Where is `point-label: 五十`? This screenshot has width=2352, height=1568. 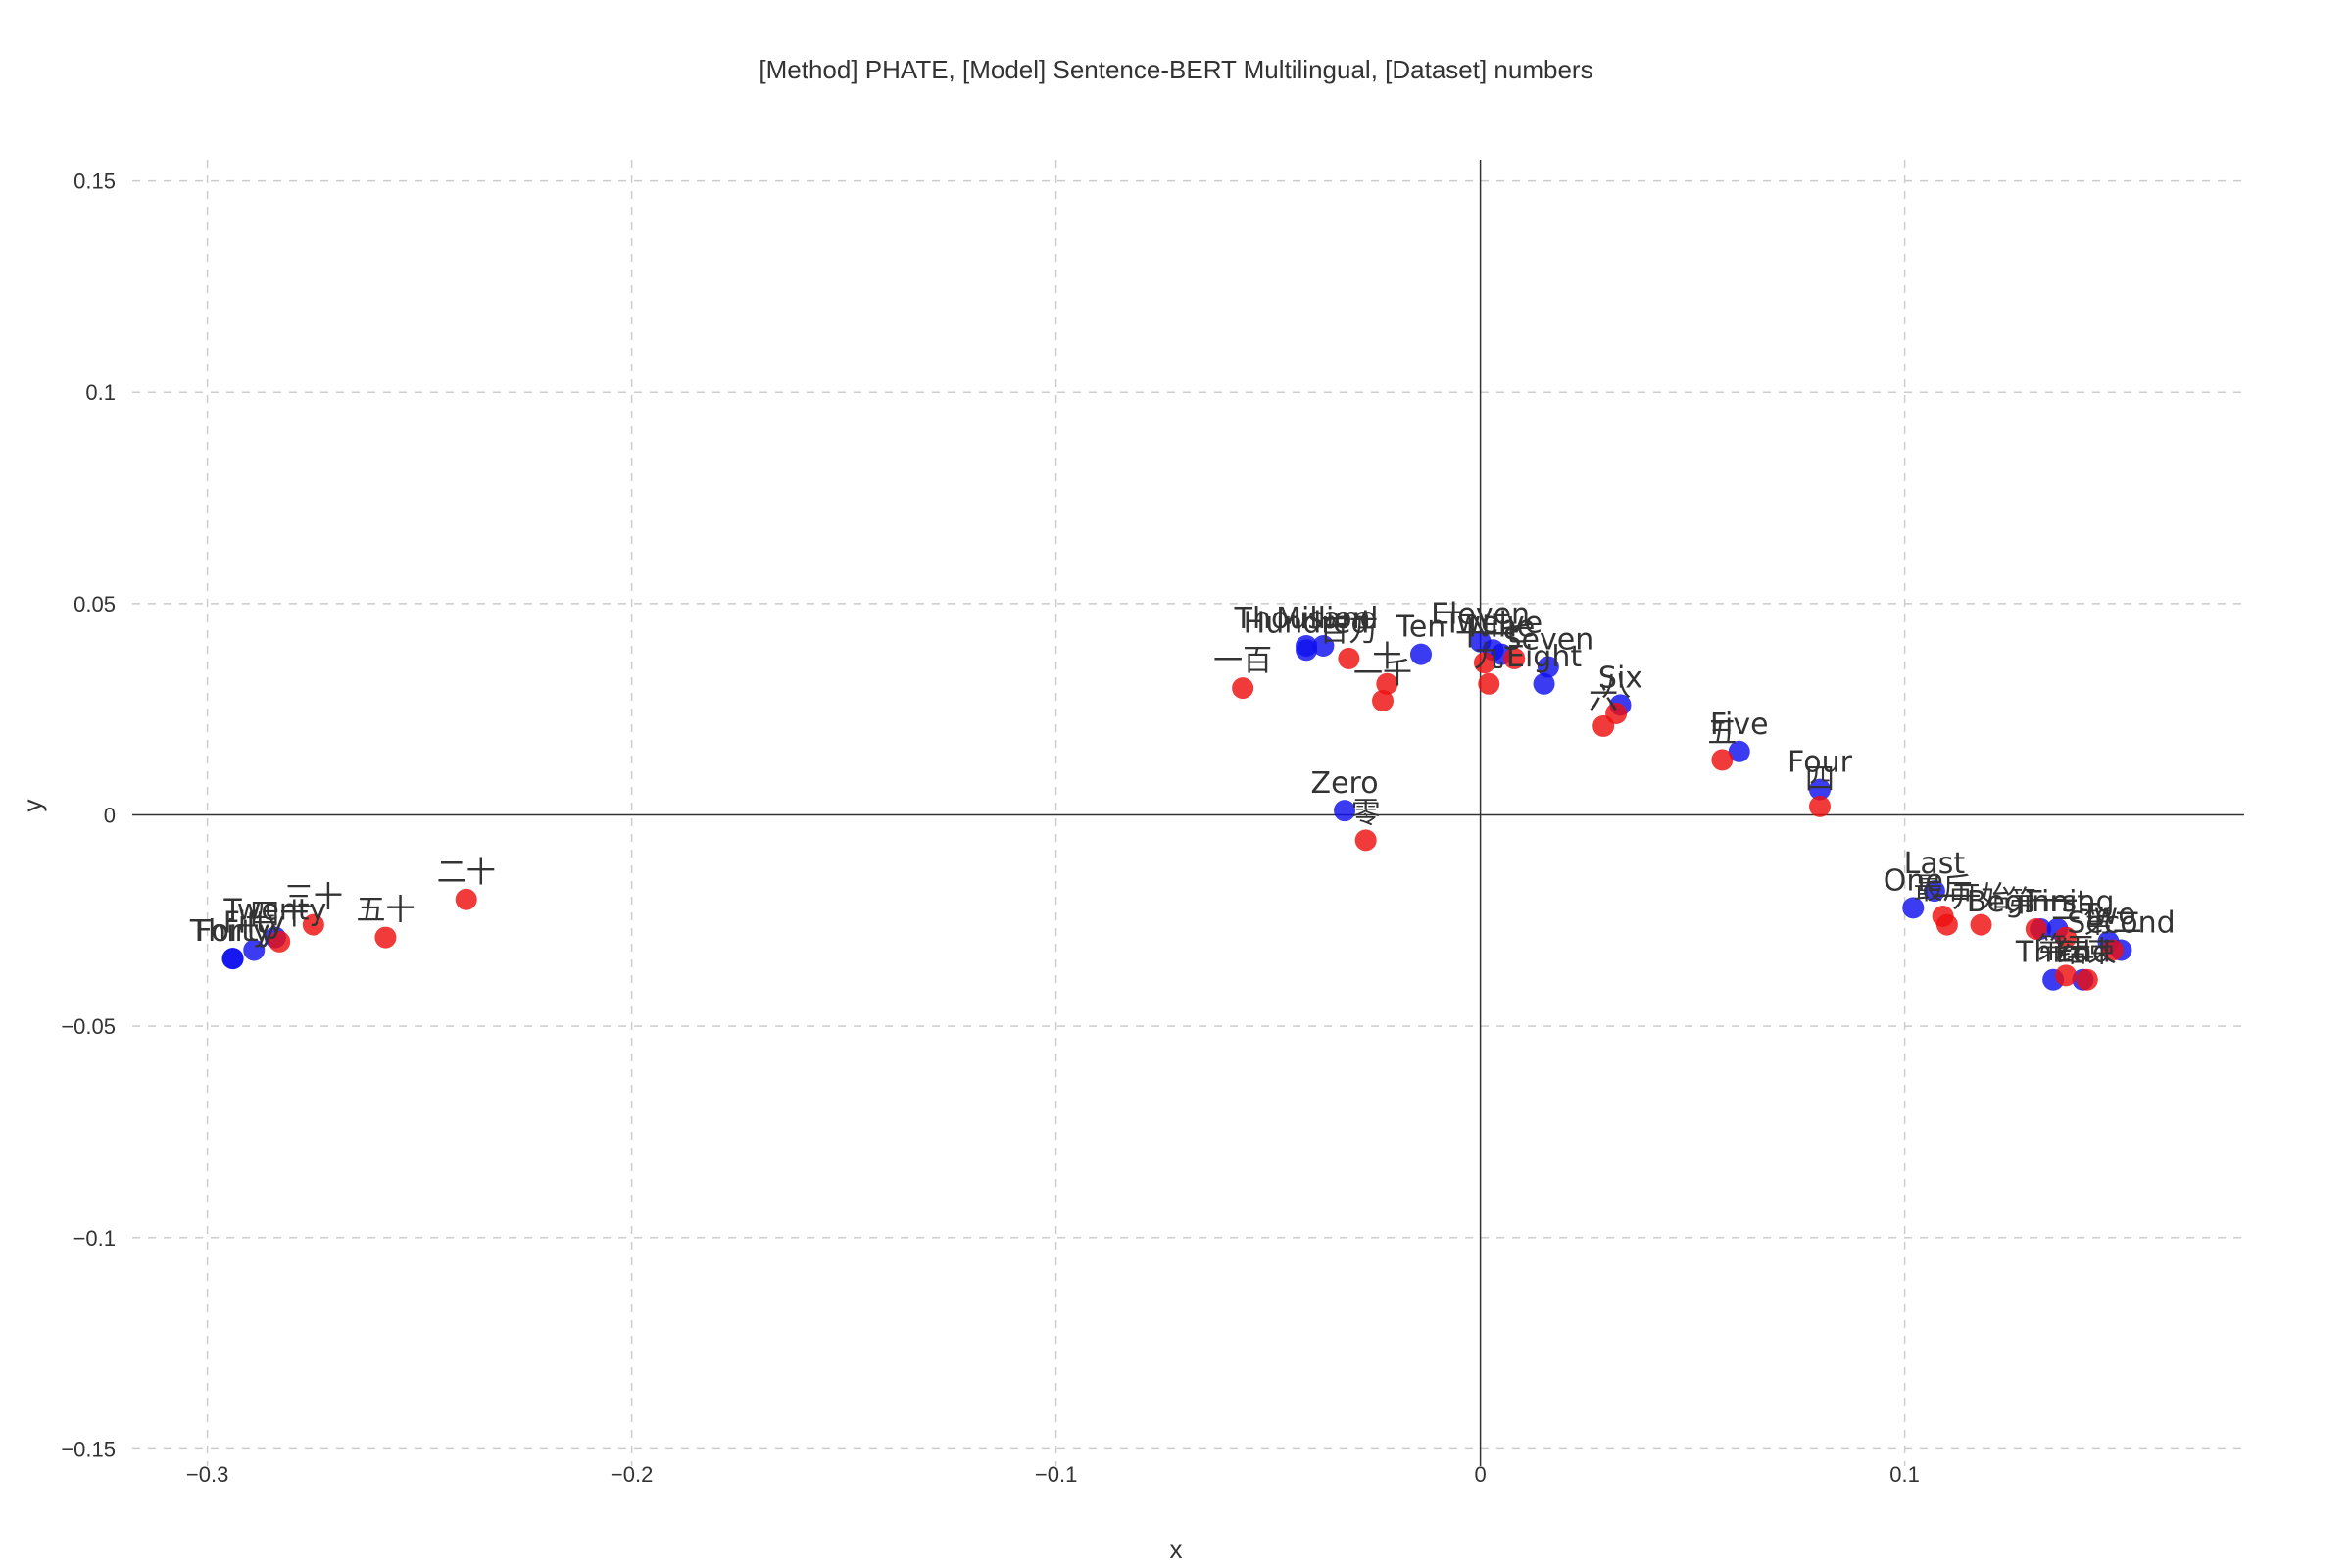 point-label: 五十 is located at coordinates (385, 911).